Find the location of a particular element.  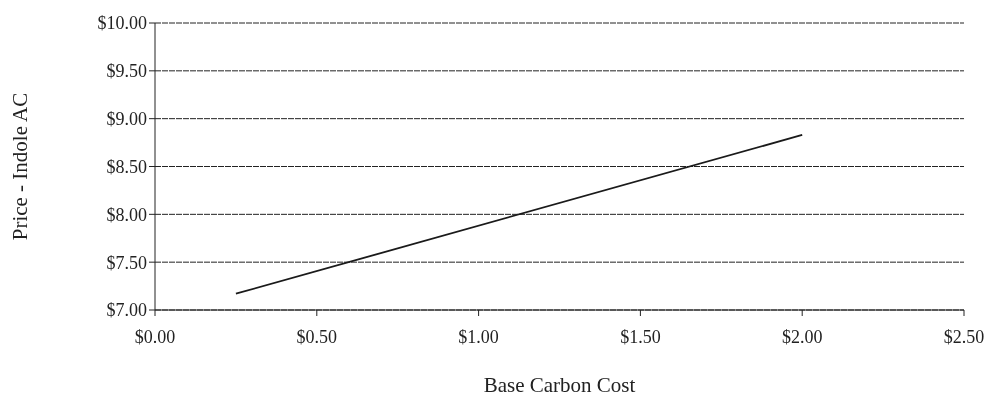

y-tick-label: $8.00 is located at coordinates (126, 214).